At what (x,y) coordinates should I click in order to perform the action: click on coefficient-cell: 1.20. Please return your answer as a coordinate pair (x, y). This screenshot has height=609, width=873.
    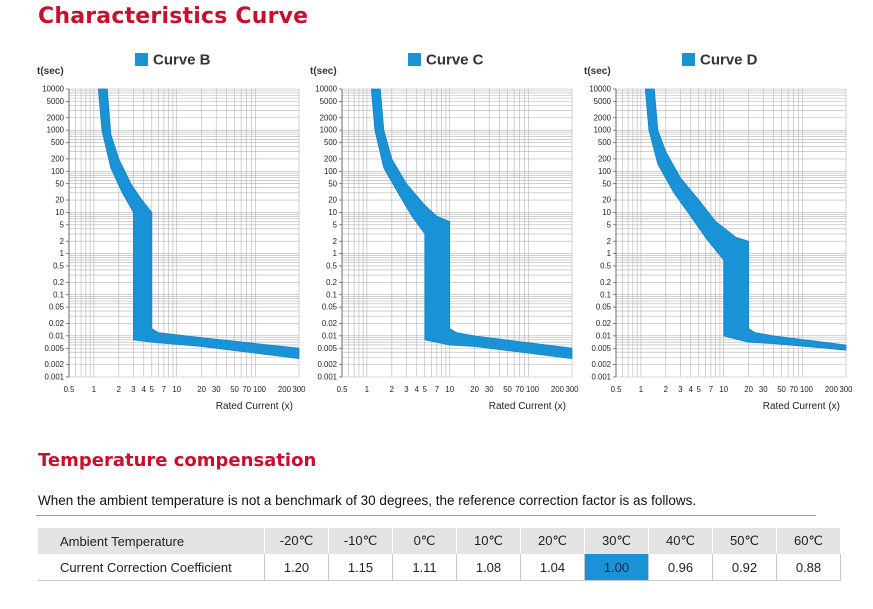
    Looking at the image, I should click on (296, 567).